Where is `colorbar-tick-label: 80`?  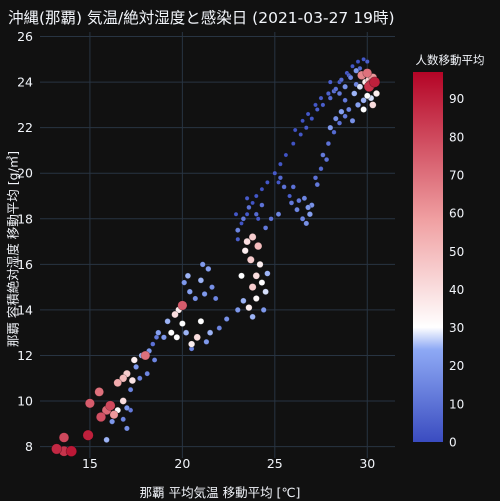
colorbar-tick-label: 80 is located at coordinates (456, 137).